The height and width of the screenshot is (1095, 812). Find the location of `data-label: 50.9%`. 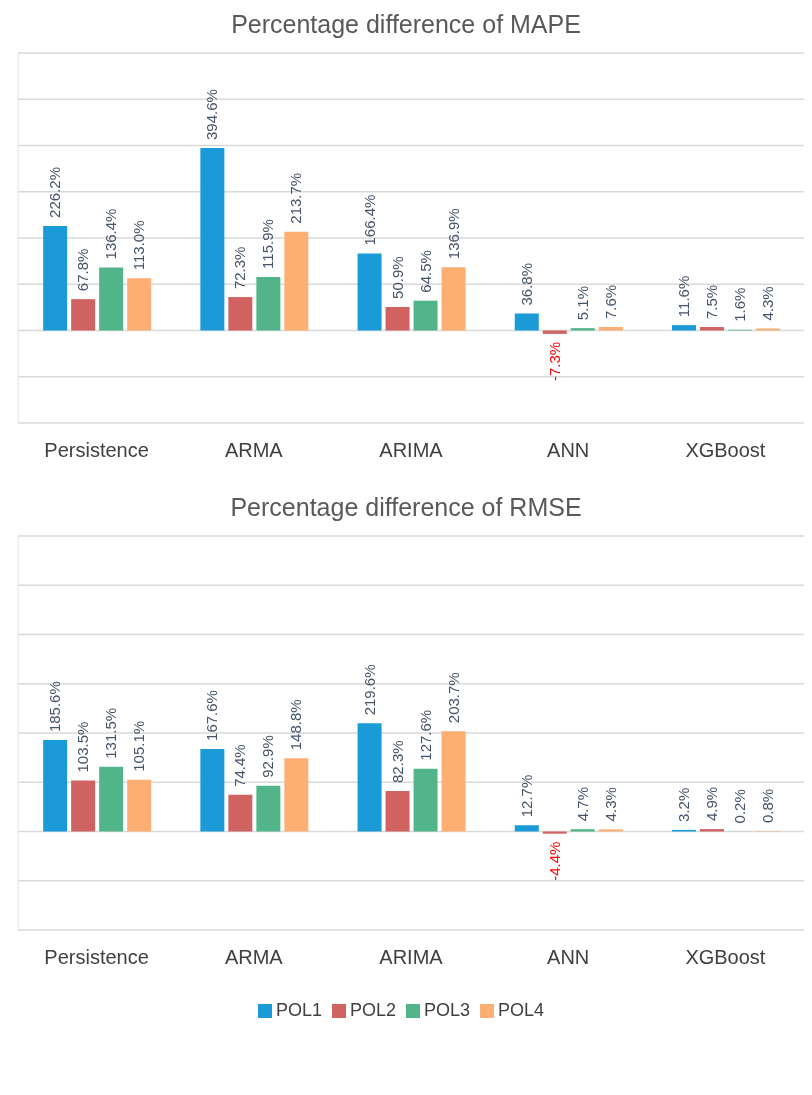

data-label: 50.9% is located at coordinates (397, 277).